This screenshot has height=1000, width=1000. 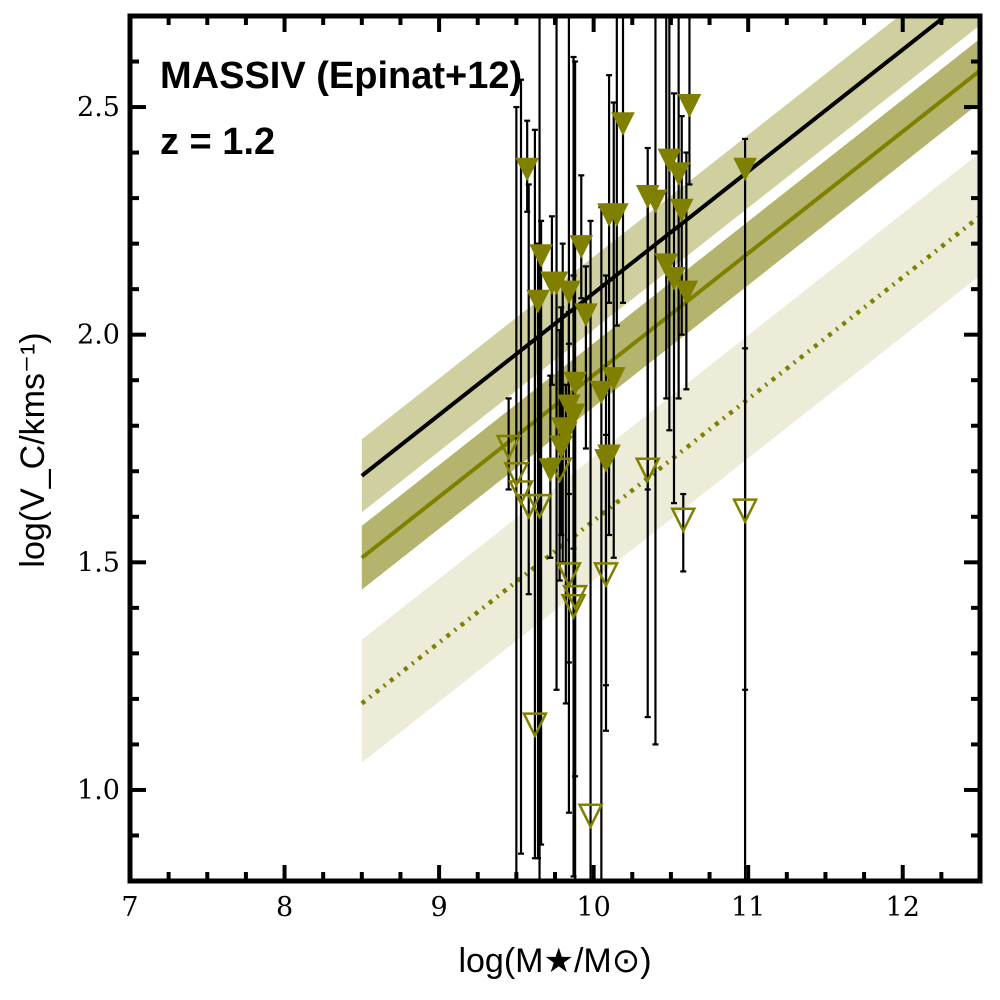 I want to click on y-tick-labels: 1.0 1.5 2.0 2.5, so click(x=98, y=449).